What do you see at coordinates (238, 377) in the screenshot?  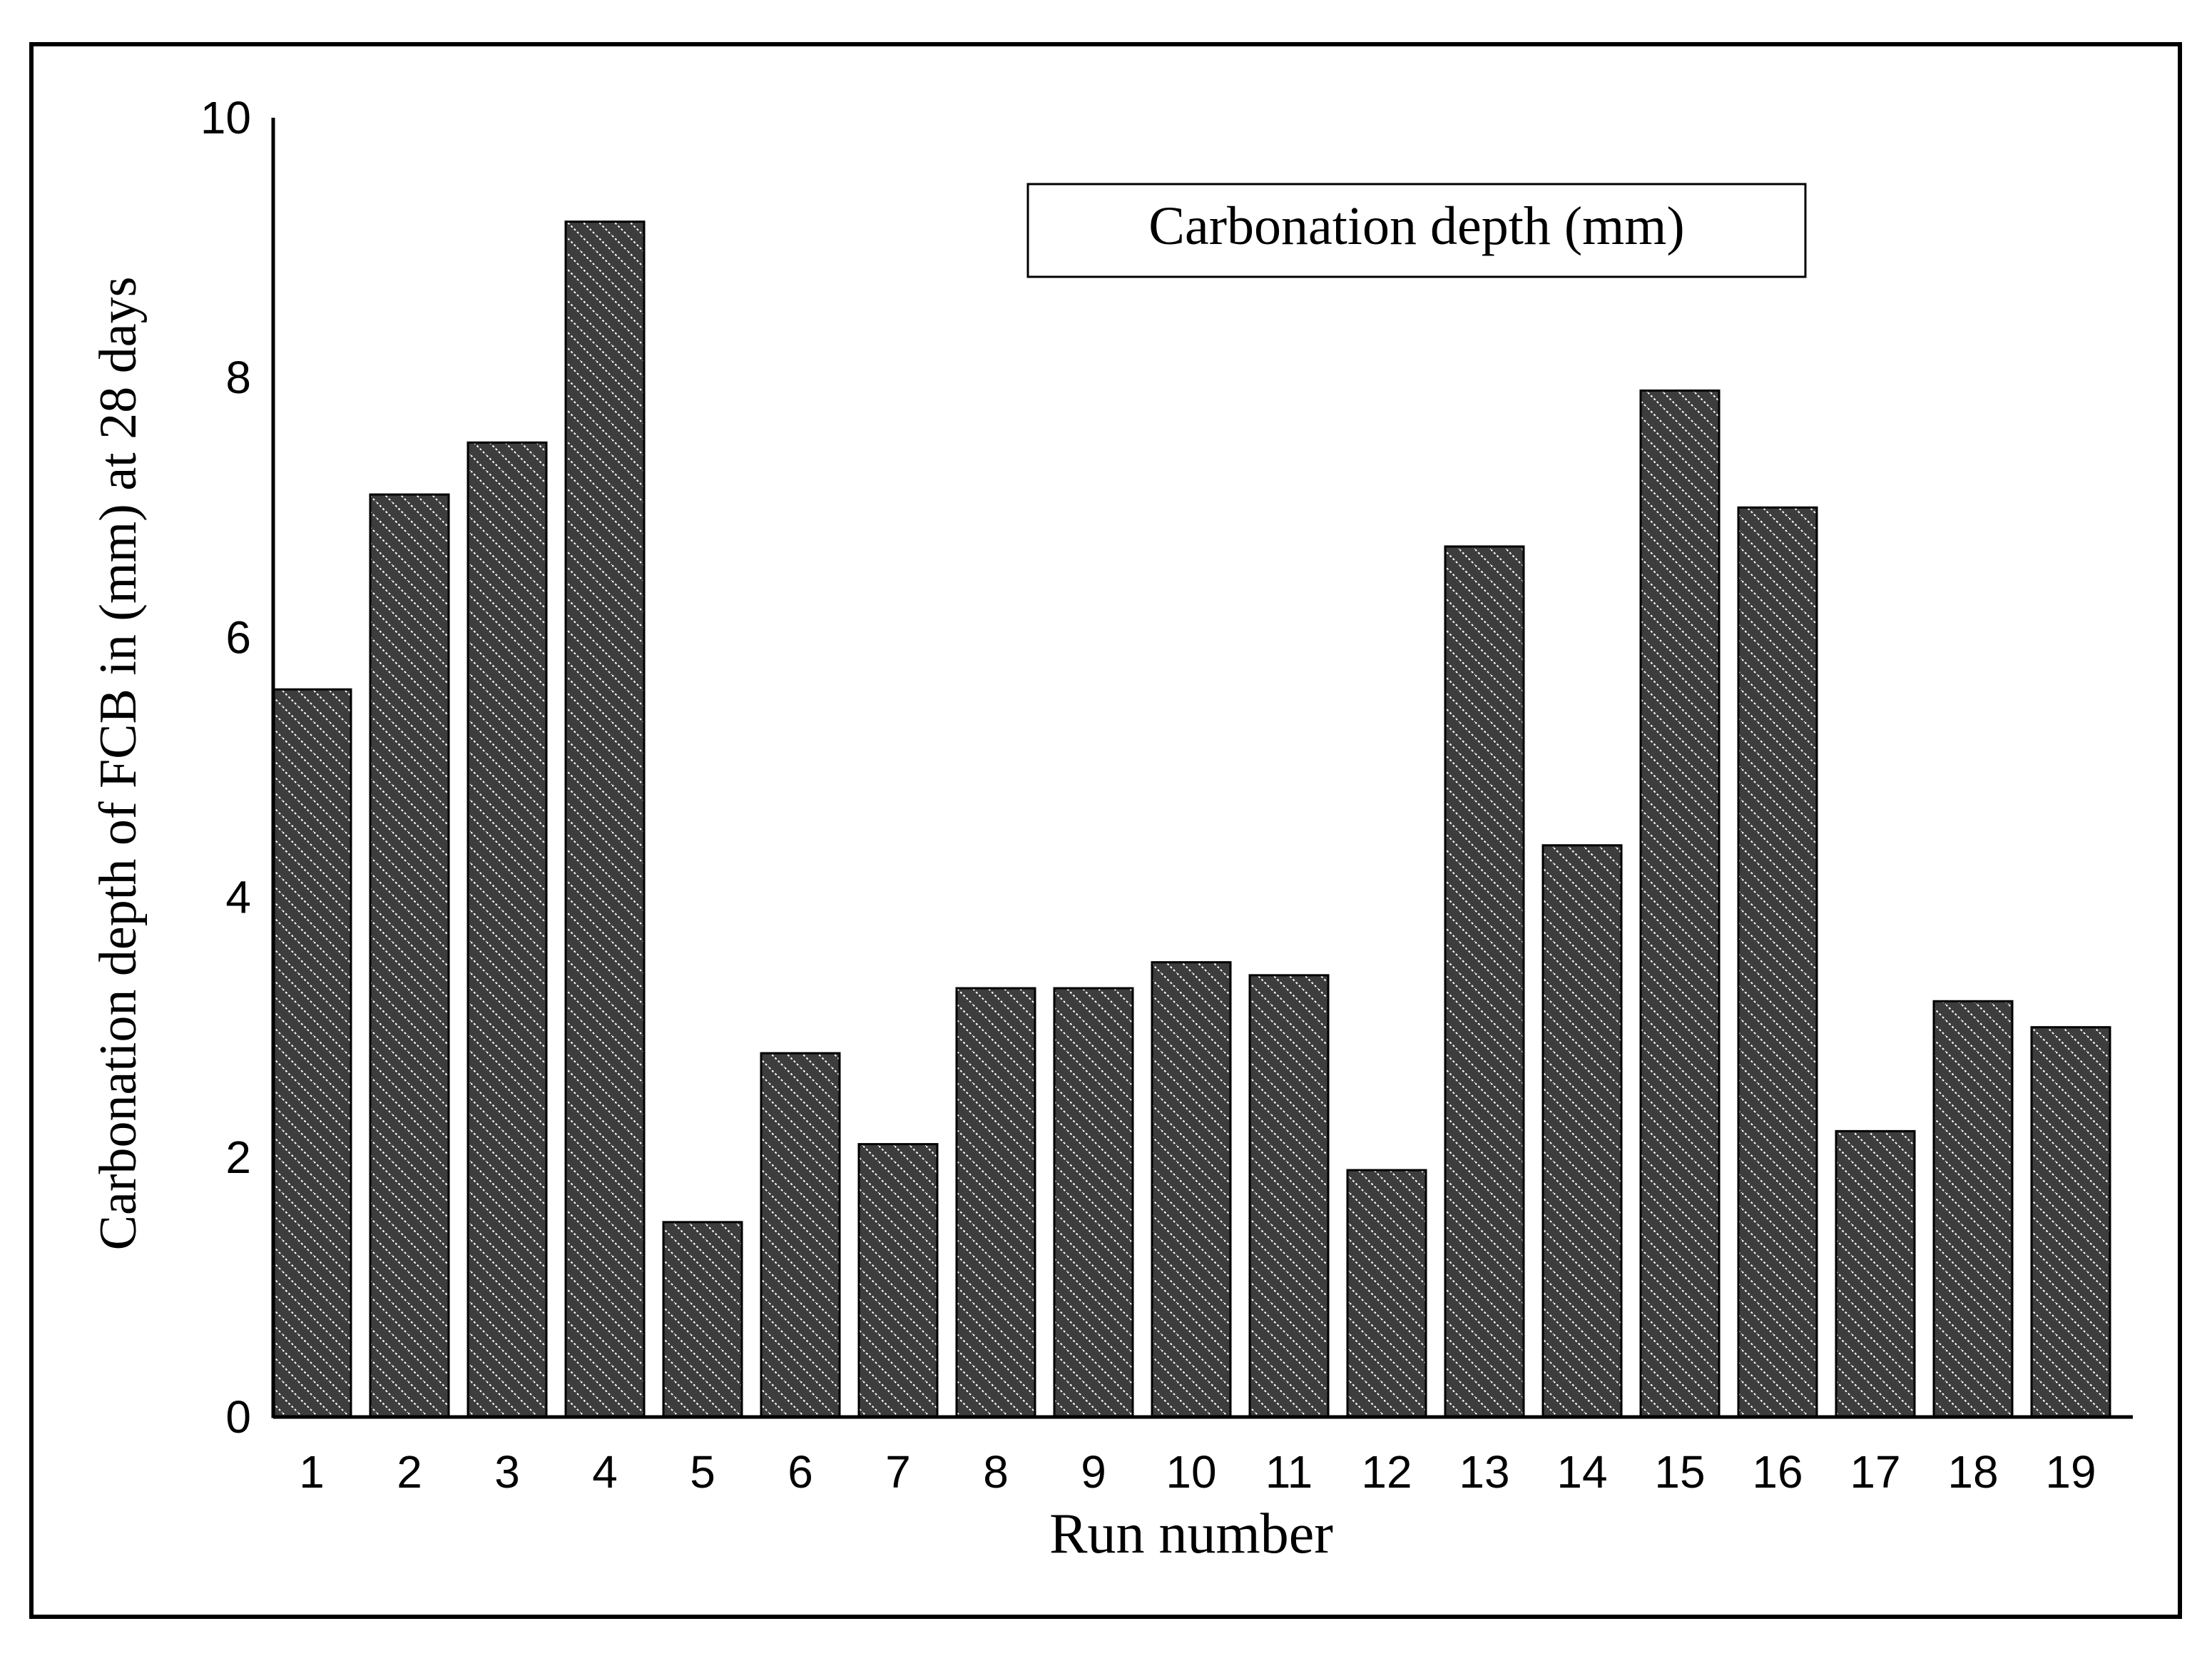 I see `y-tick-label: 8` at bounding box center [238, 377].